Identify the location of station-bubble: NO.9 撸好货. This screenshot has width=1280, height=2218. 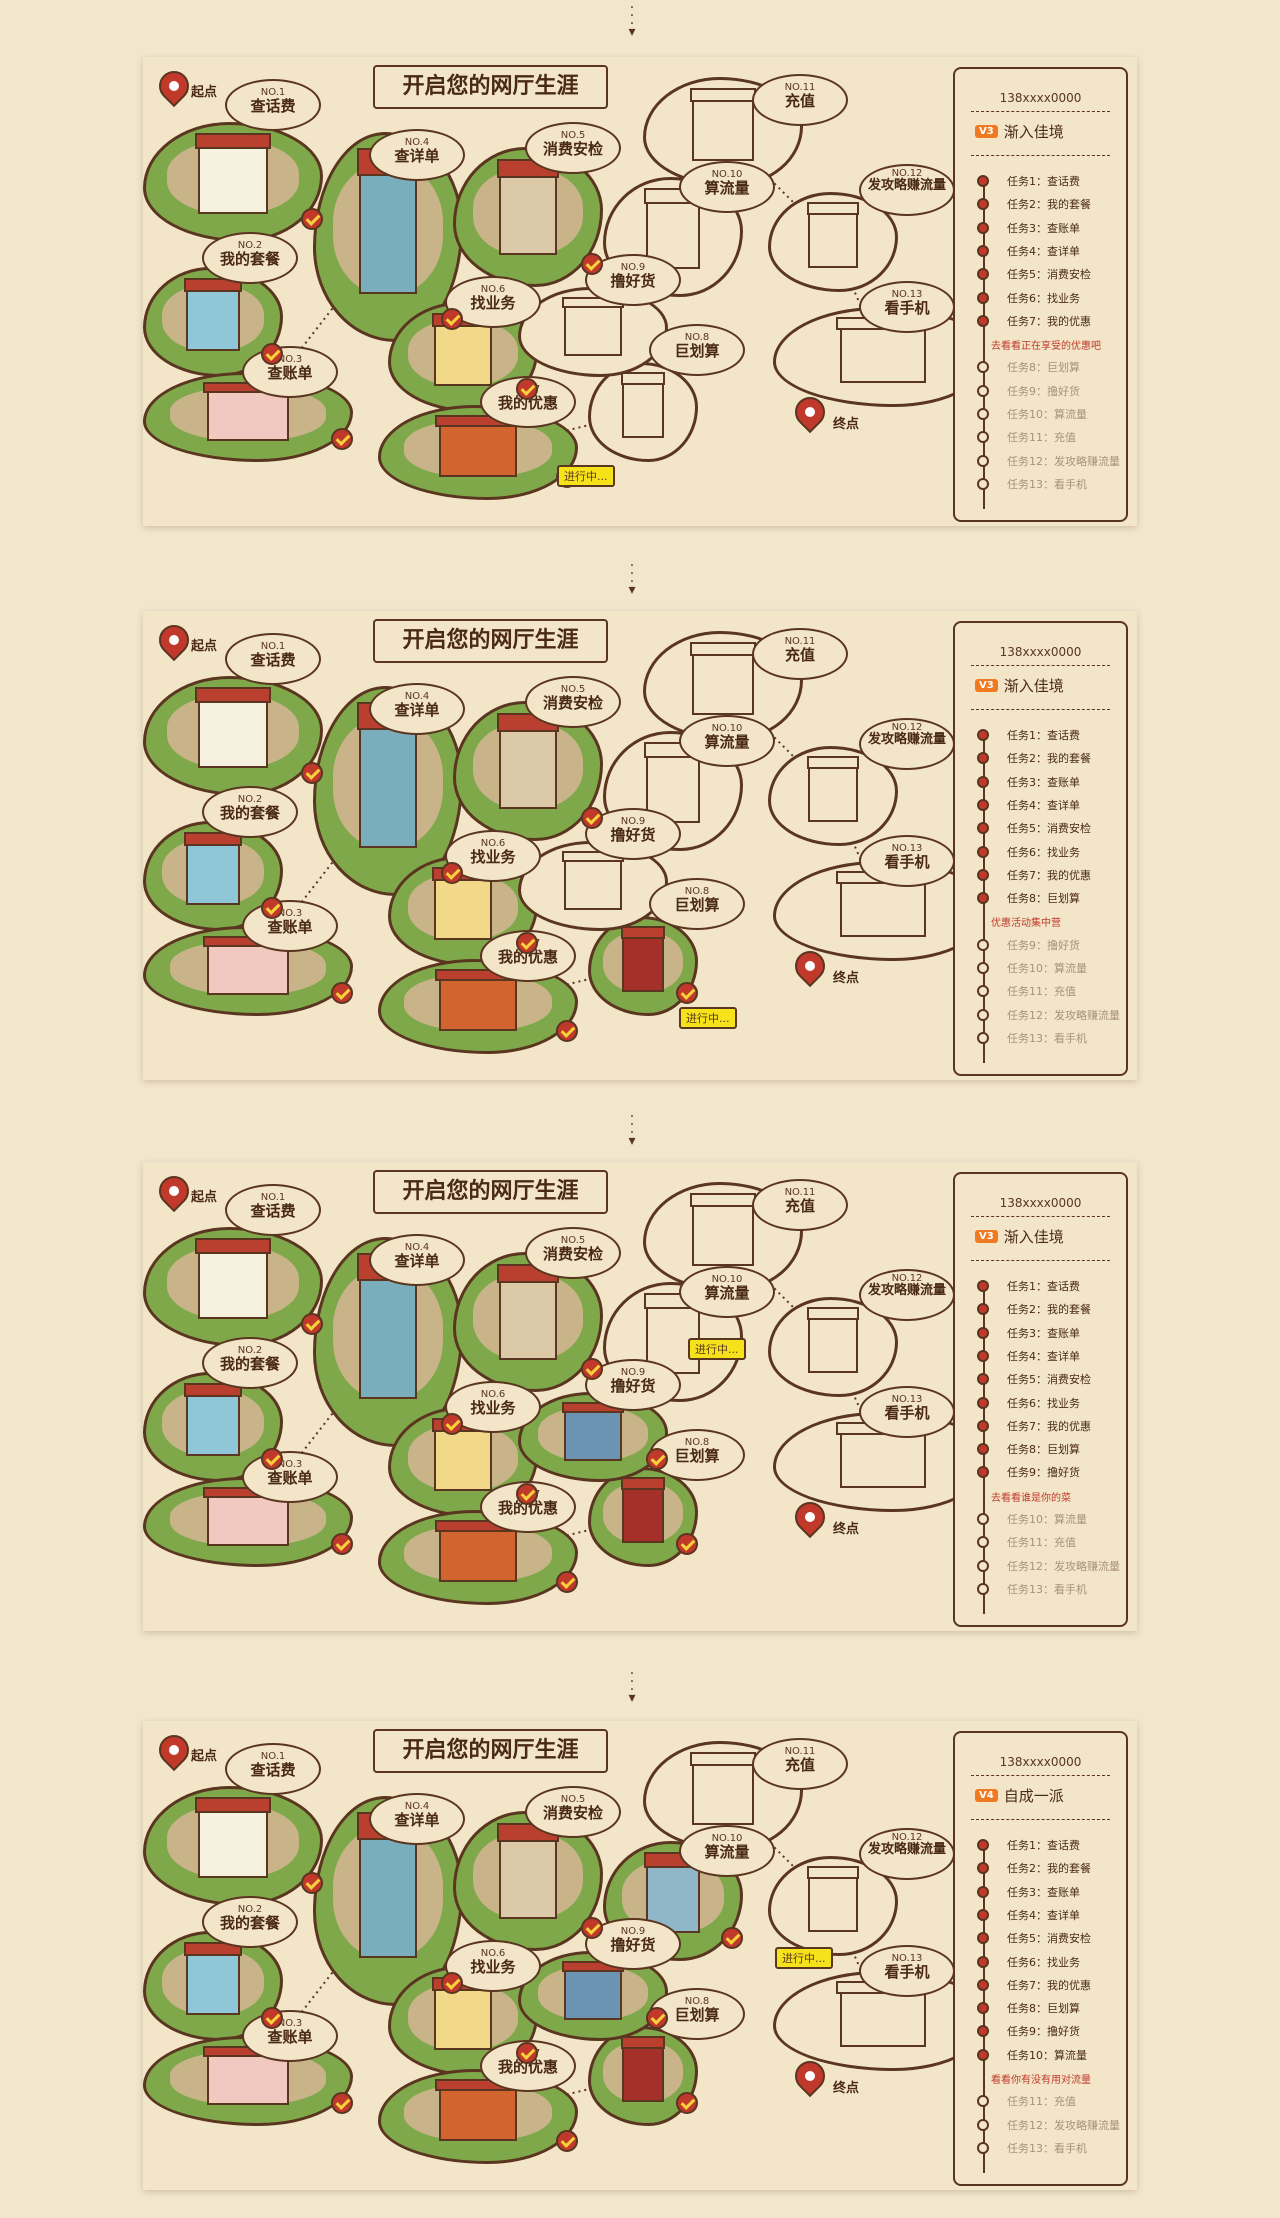
(633, 1385).